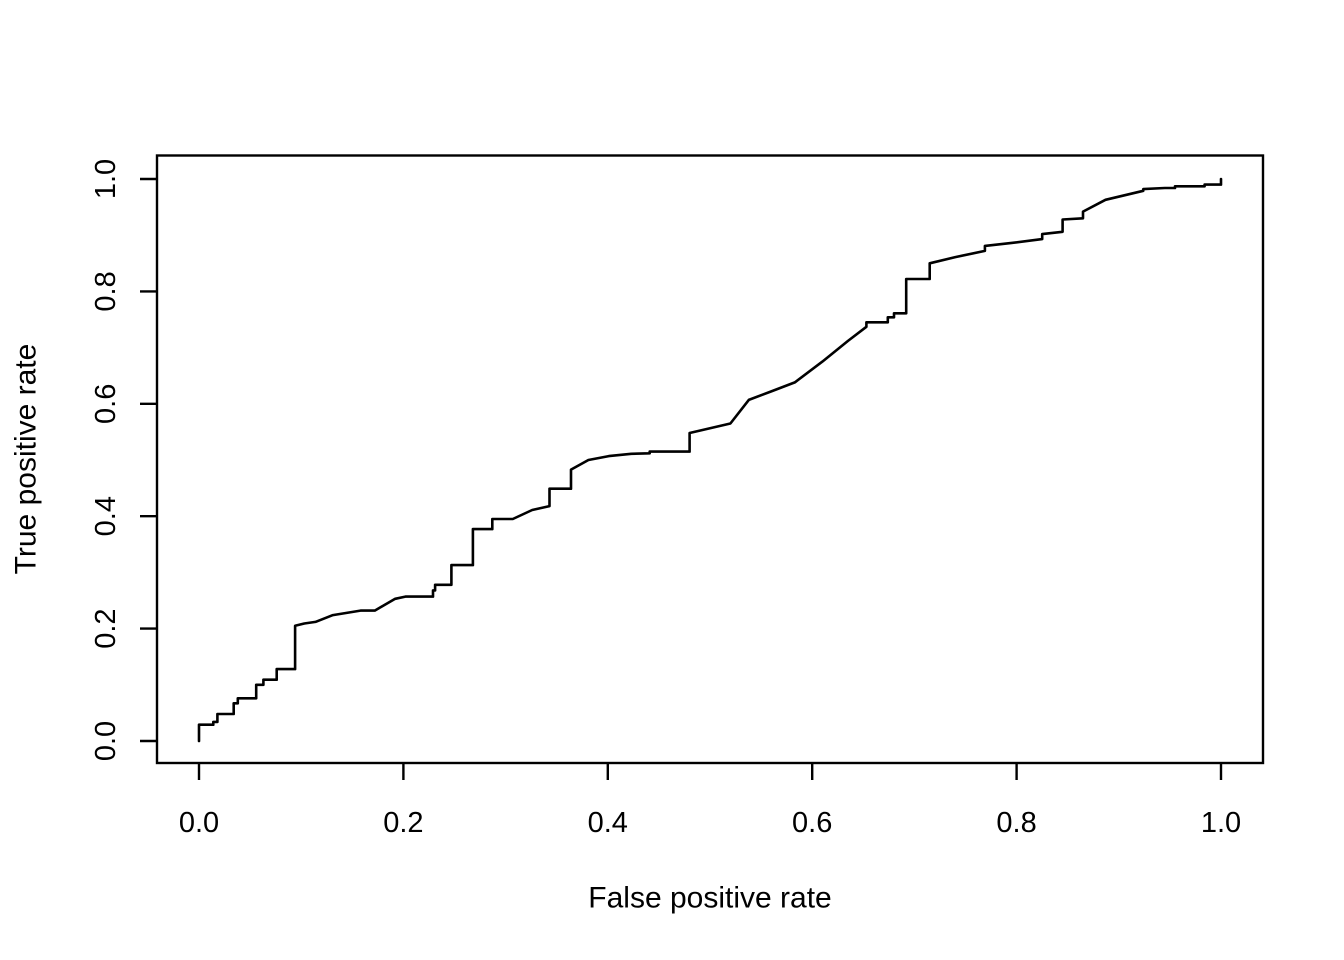 This screenshot has width=1344, height=960. What do you see at coordinates (1016, 823) in the screenshot?
I see `x-axis-tick-label: 0.8` at bounding box center [1016, 823].